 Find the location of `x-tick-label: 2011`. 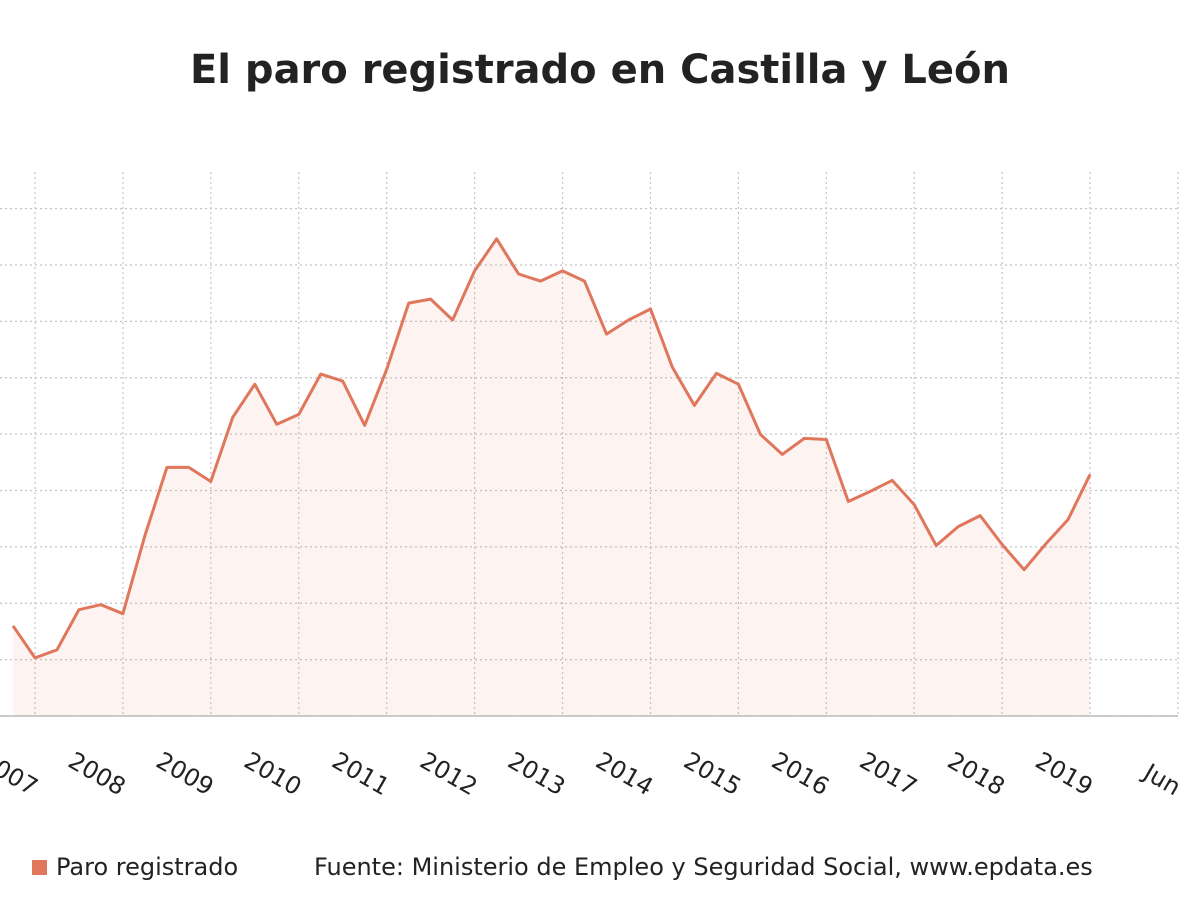

x-tick-label: 2011 is located at coordinates (360, 773).